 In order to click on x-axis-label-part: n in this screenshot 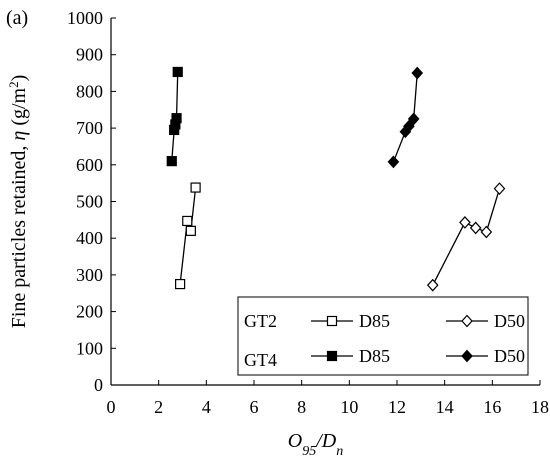, I will do `click(339, 451)`.